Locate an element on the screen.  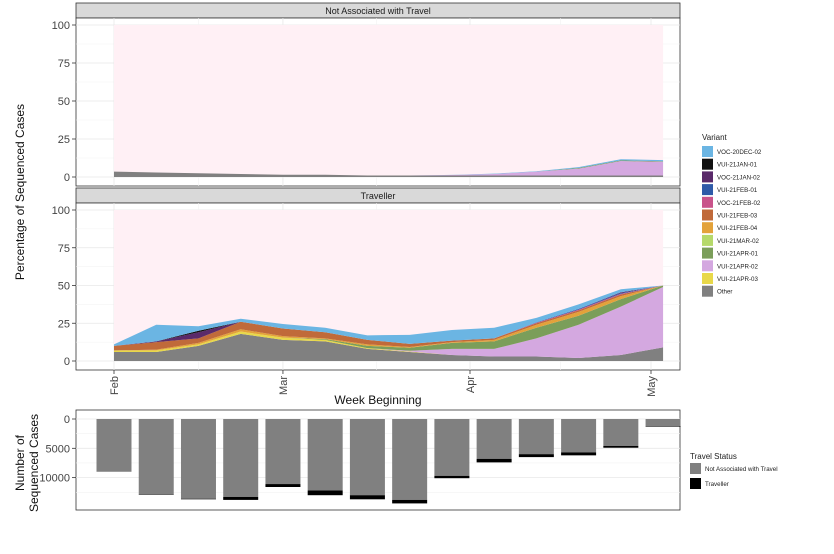
bar-y-axis-title-line1: Number of is located at coordinates (20, 462).